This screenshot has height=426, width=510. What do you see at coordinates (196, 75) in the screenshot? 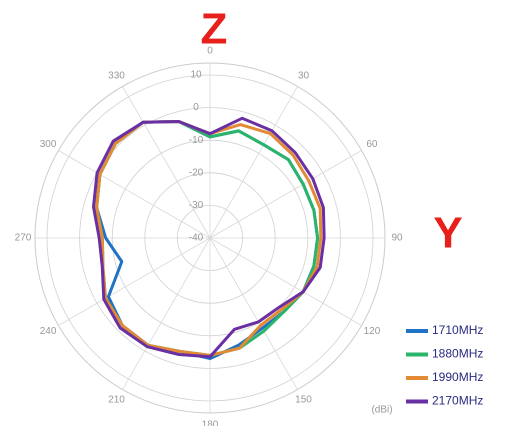
I see `r-tick-label: 10` at bounding box center [196, 75].